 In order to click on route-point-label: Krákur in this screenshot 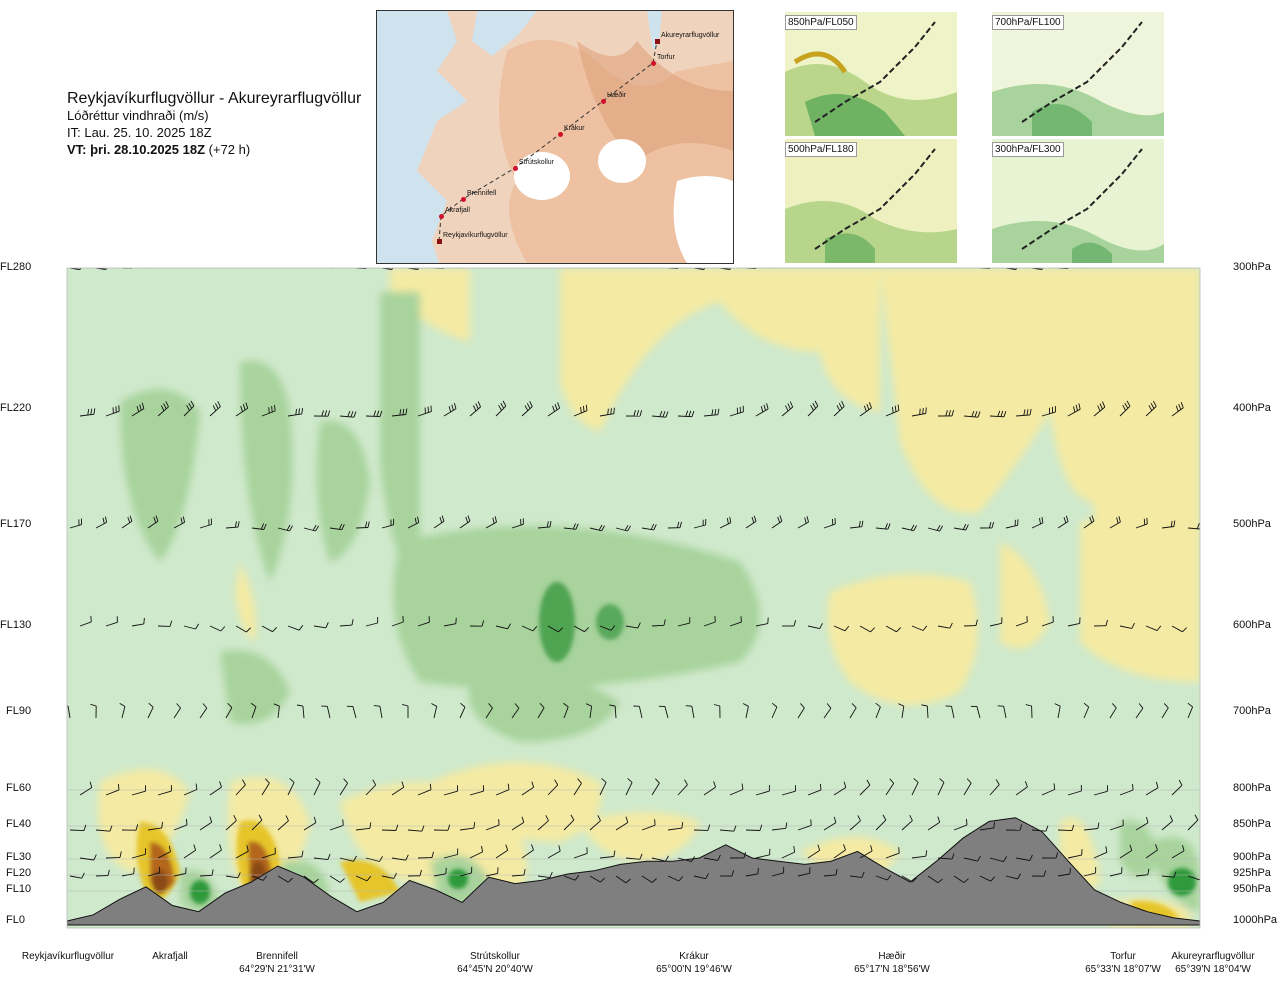, I will do `click(574, 128)`.